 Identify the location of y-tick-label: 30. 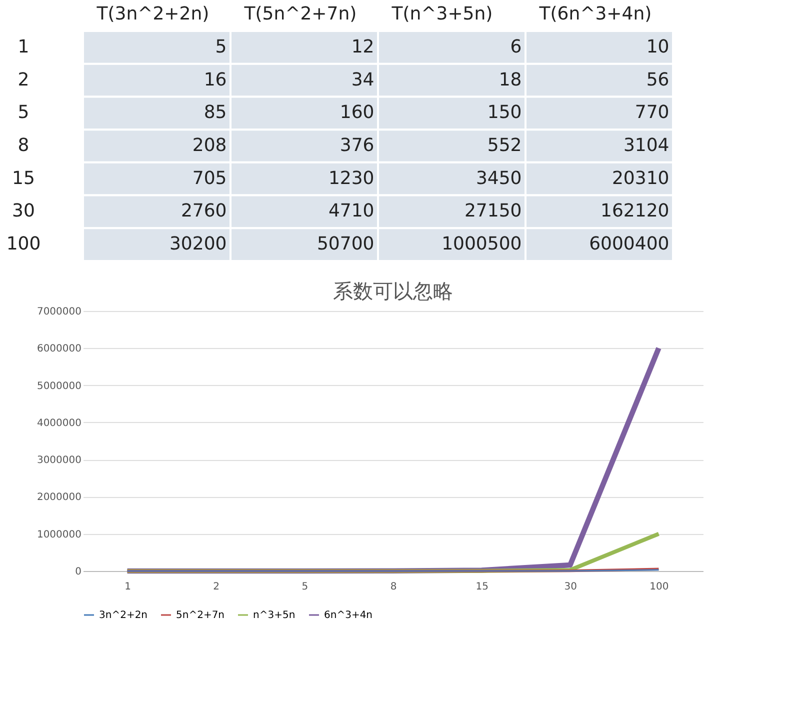
(23, 211).